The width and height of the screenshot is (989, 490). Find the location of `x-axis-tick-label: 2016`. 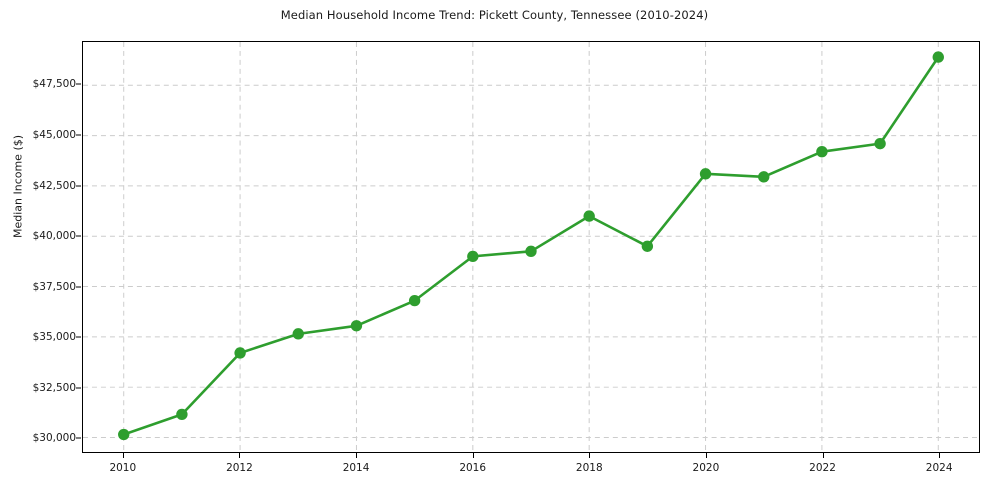

x-axis-tick-label: 2016 is located at coordinates (473, 468).